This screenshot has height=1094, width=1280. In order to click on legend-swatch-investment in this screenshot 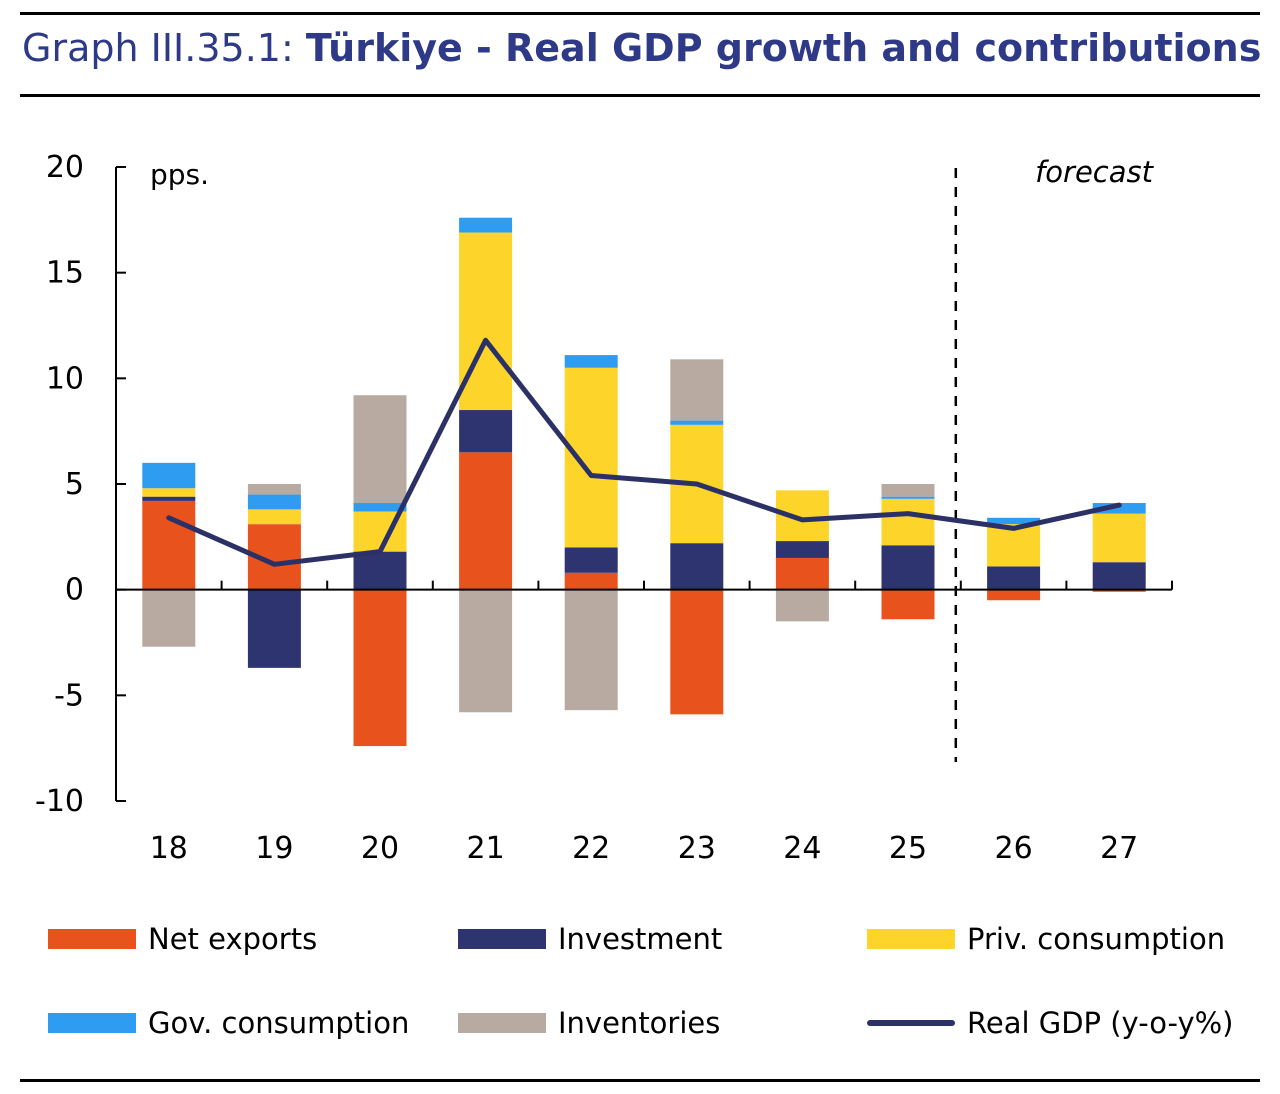, I will do `click(502, 939)`.